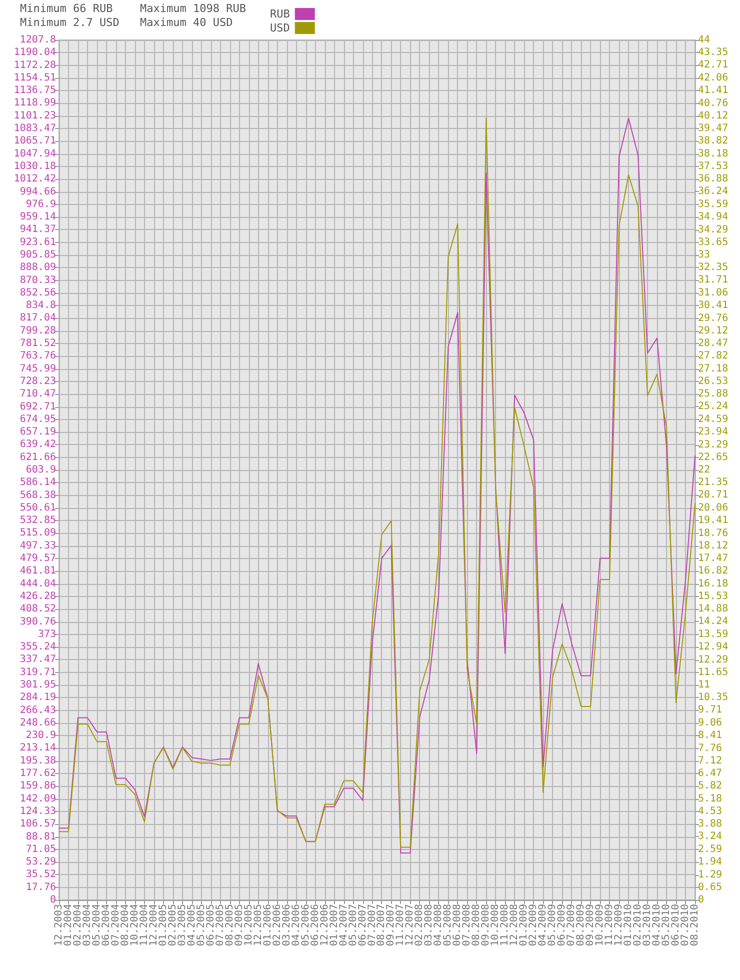 Image resolution: width=740 pixels, height=980 pixels. Describe the element at coordinates (296, 925) in the screenshot. I see `x-tick-label: 04.2006` at that location.